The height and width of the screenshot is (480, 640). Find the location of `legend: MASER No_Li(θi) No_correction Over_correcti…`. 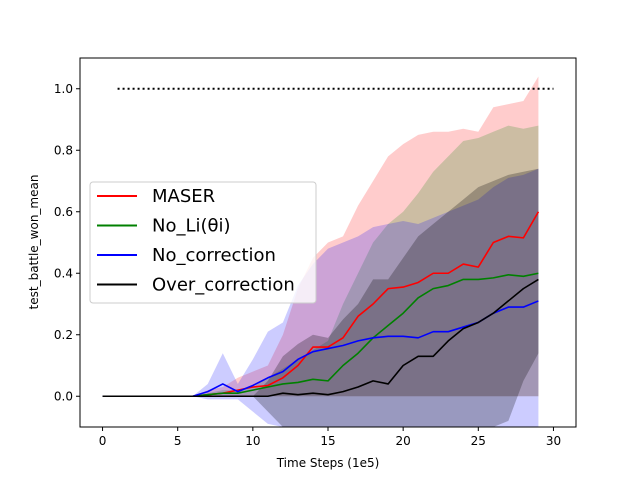

legend: MASER No_Li(θi) No_correction Over_correcti… is located at coordinates (203, 242).